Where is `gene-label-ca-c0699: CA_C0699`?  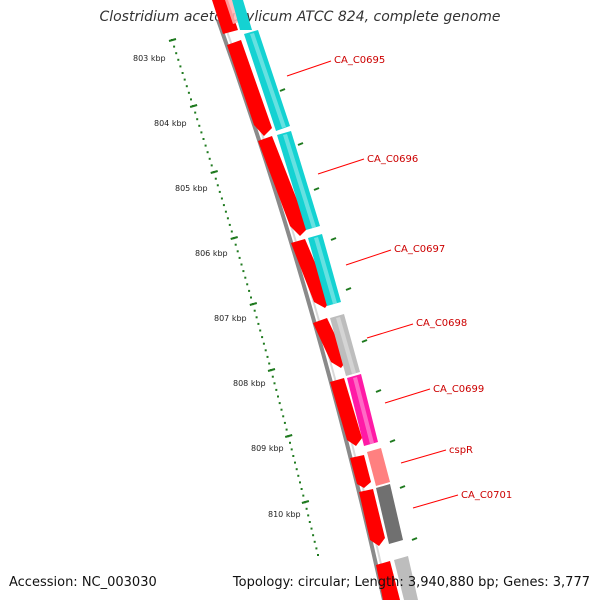 gene-label-ca-c0699: CA_C0699 is located at coordinates (458, 389).